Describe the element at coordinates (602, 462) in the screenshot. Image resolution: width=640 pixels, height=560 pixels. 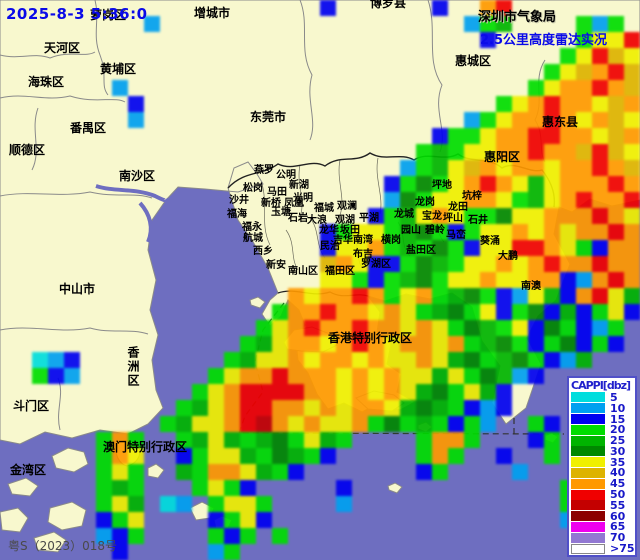
I see `legend-row: 35` at that location.